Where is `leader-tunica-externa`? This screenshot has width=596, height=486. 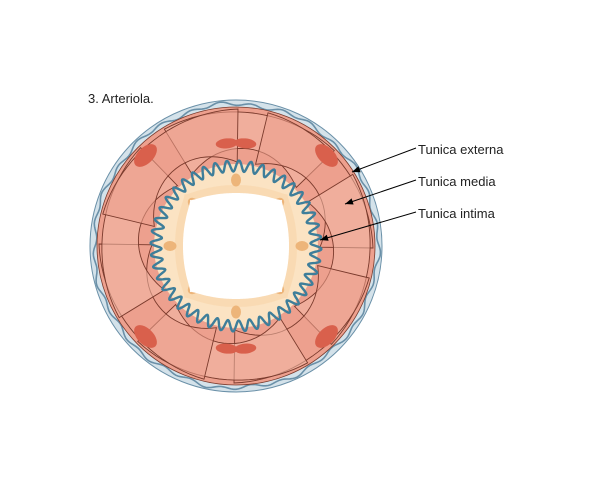 leader-tunica-externa is located at coordinates (384, 160).